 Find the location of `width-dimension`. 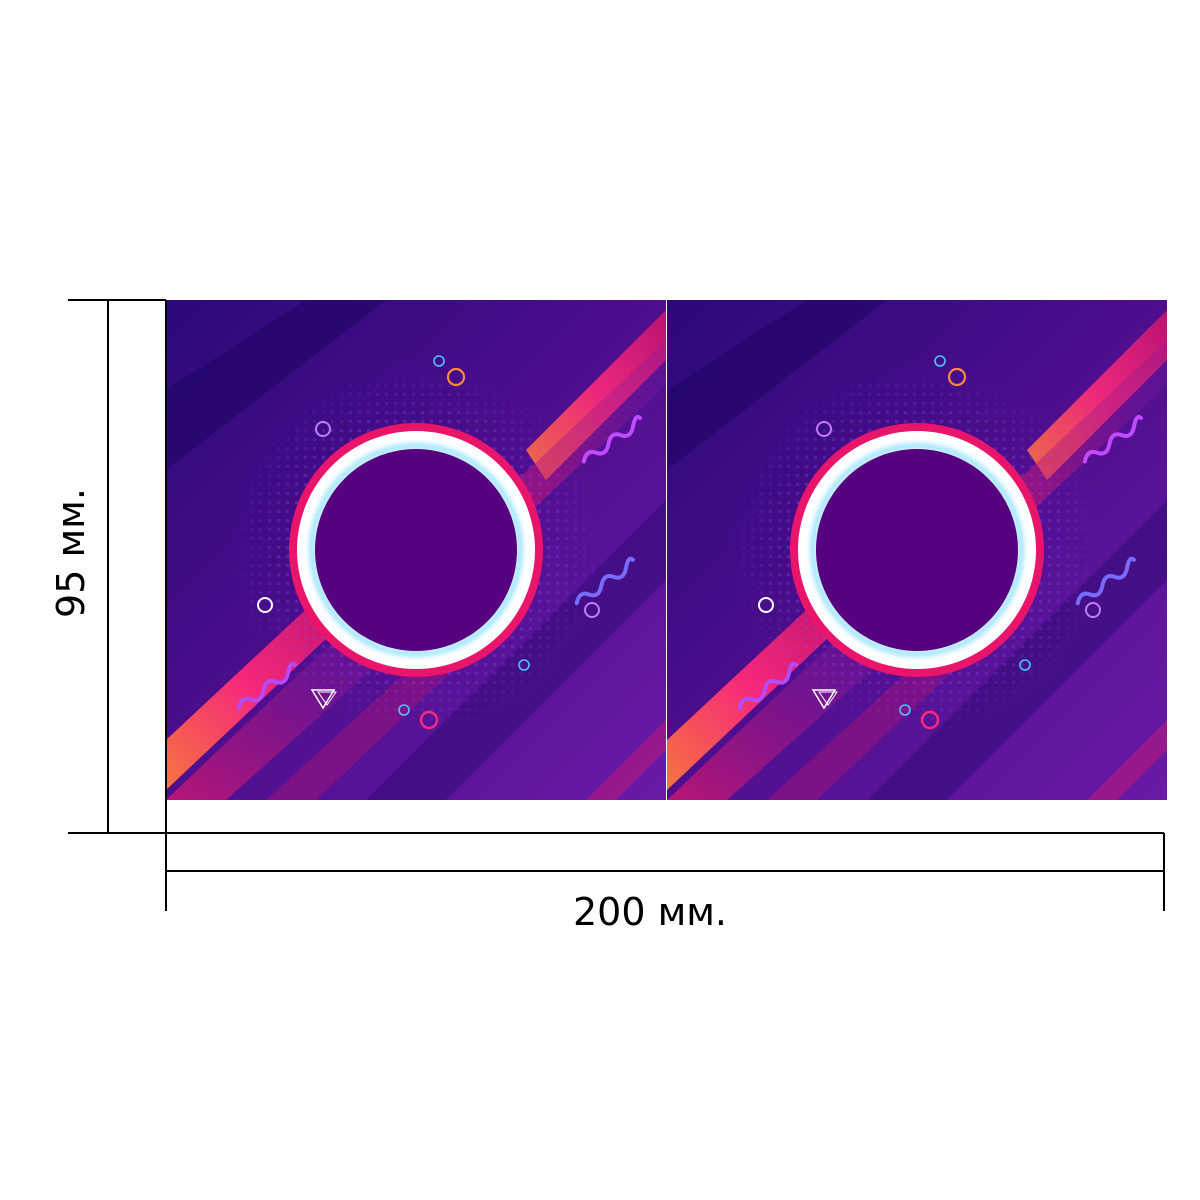

width-dimension is located at coordinates (665, 871).